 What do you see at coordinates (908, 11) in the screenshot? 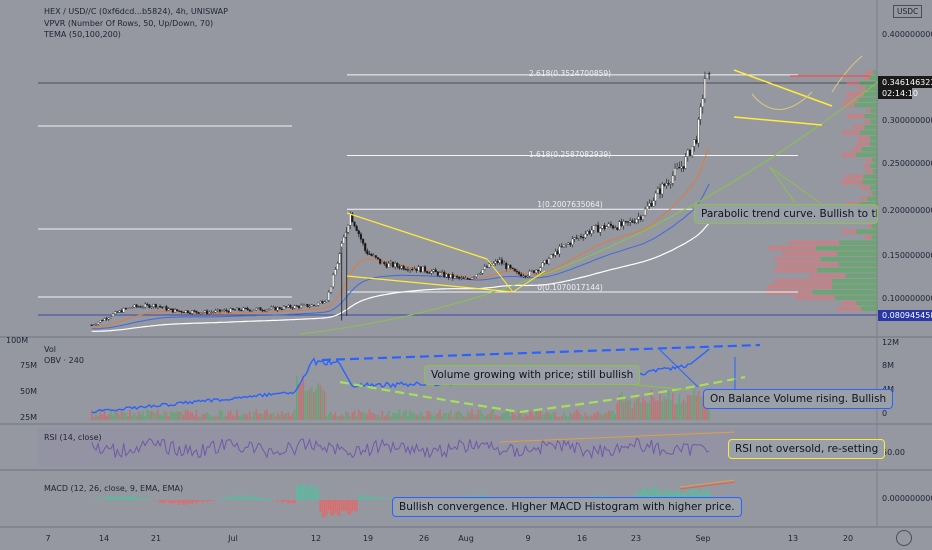
I see `currency-badge: USDC` at bounding box center [908, 11].